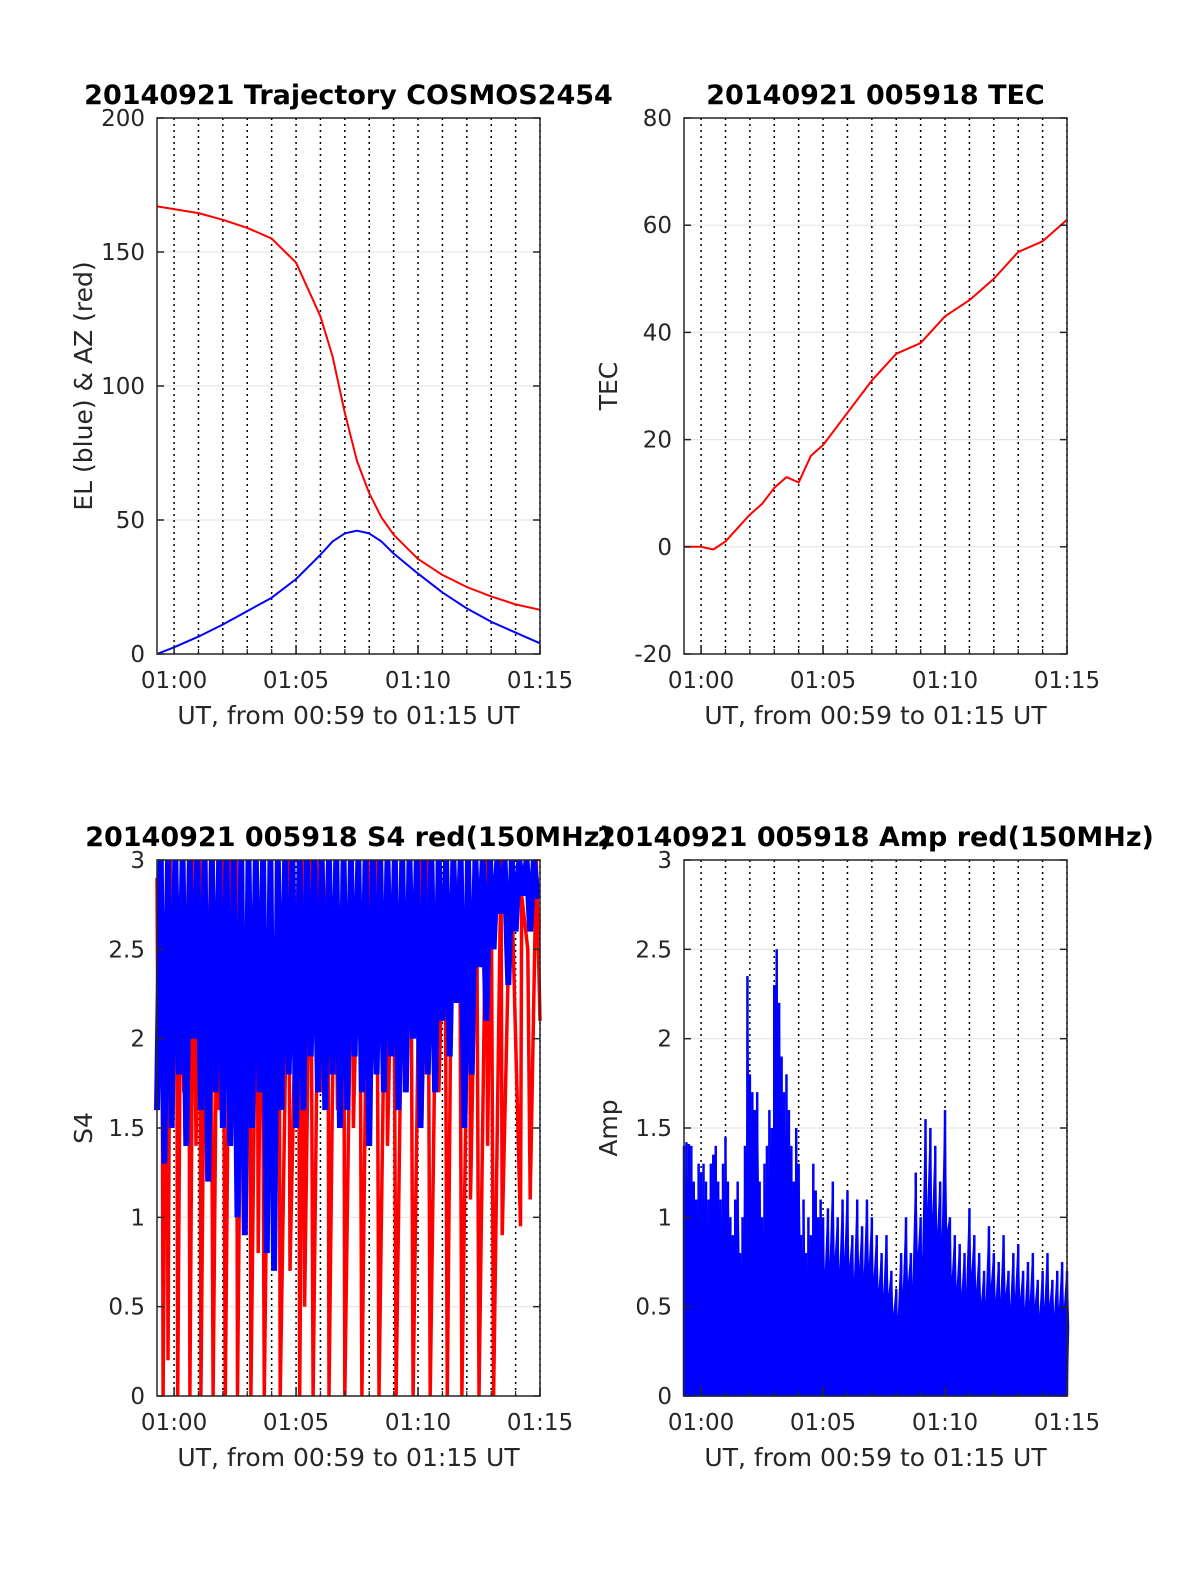  I want to click on y-tick-label: 60, so click(657, 226).